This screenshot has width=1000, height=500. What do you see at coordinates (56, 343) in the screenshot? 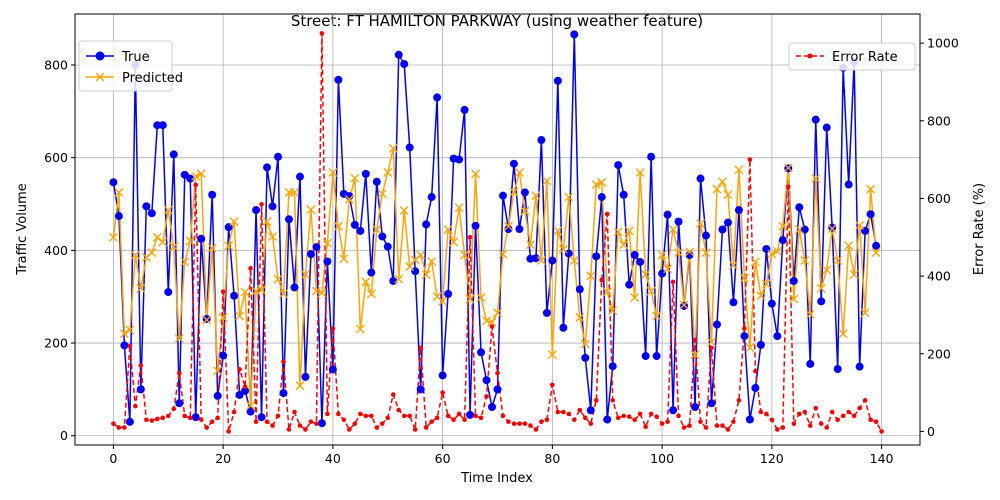
I see `y-tick-label: 200` at bounding box center [56, 343].